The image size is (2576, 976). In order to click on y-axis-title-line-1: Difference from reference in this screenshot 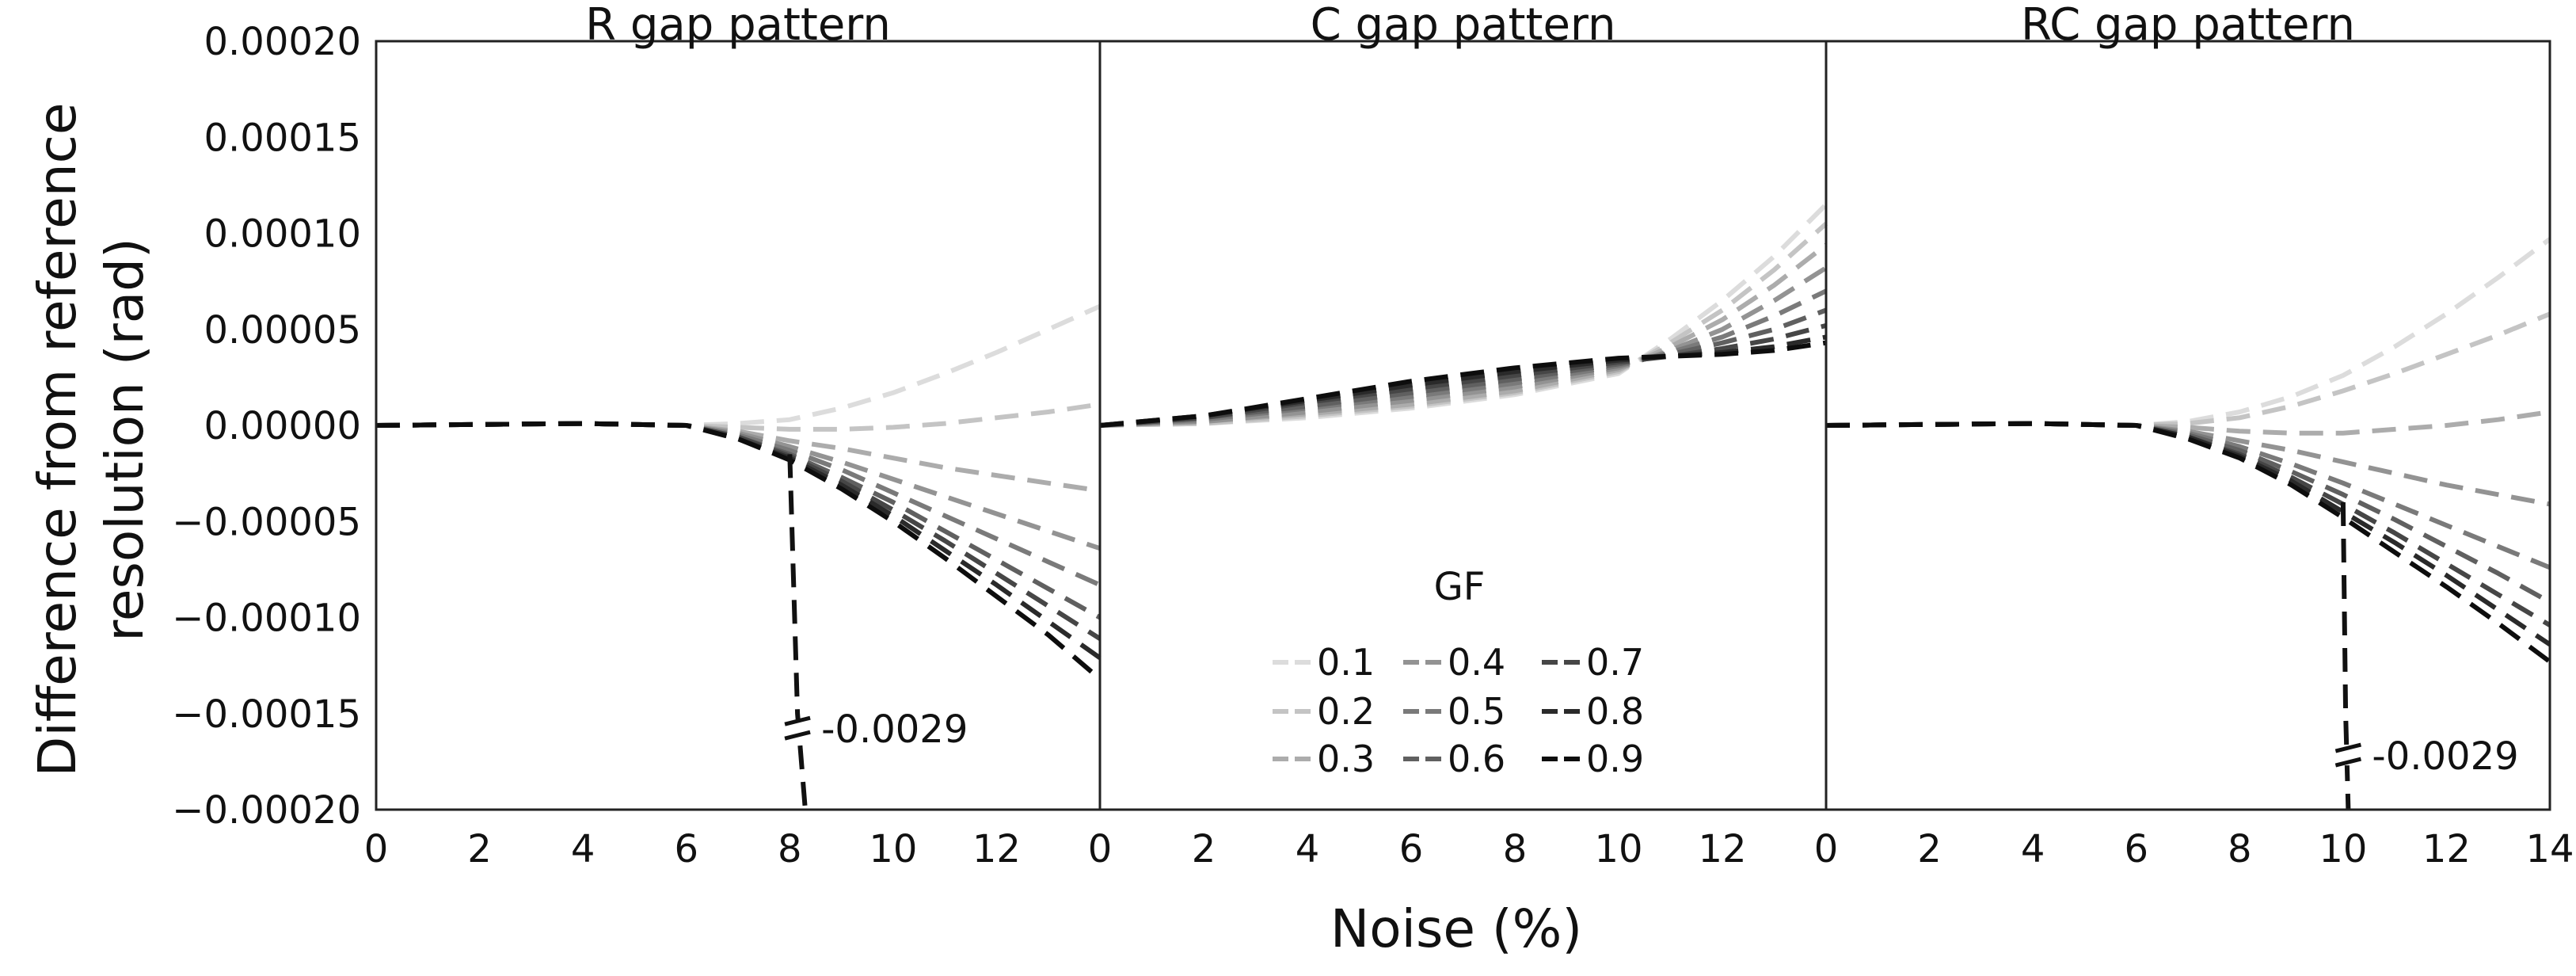, I will do `click(57, 440)`.